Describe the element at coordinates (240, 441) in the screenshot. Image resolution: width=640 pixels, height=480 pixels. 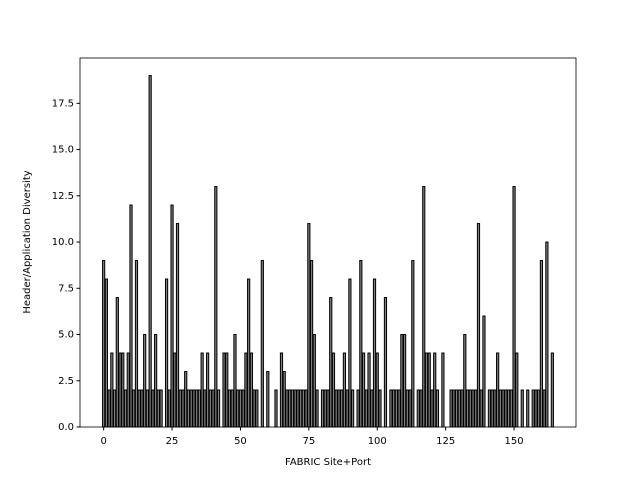
I see `x-tick-label: 50` at that location.